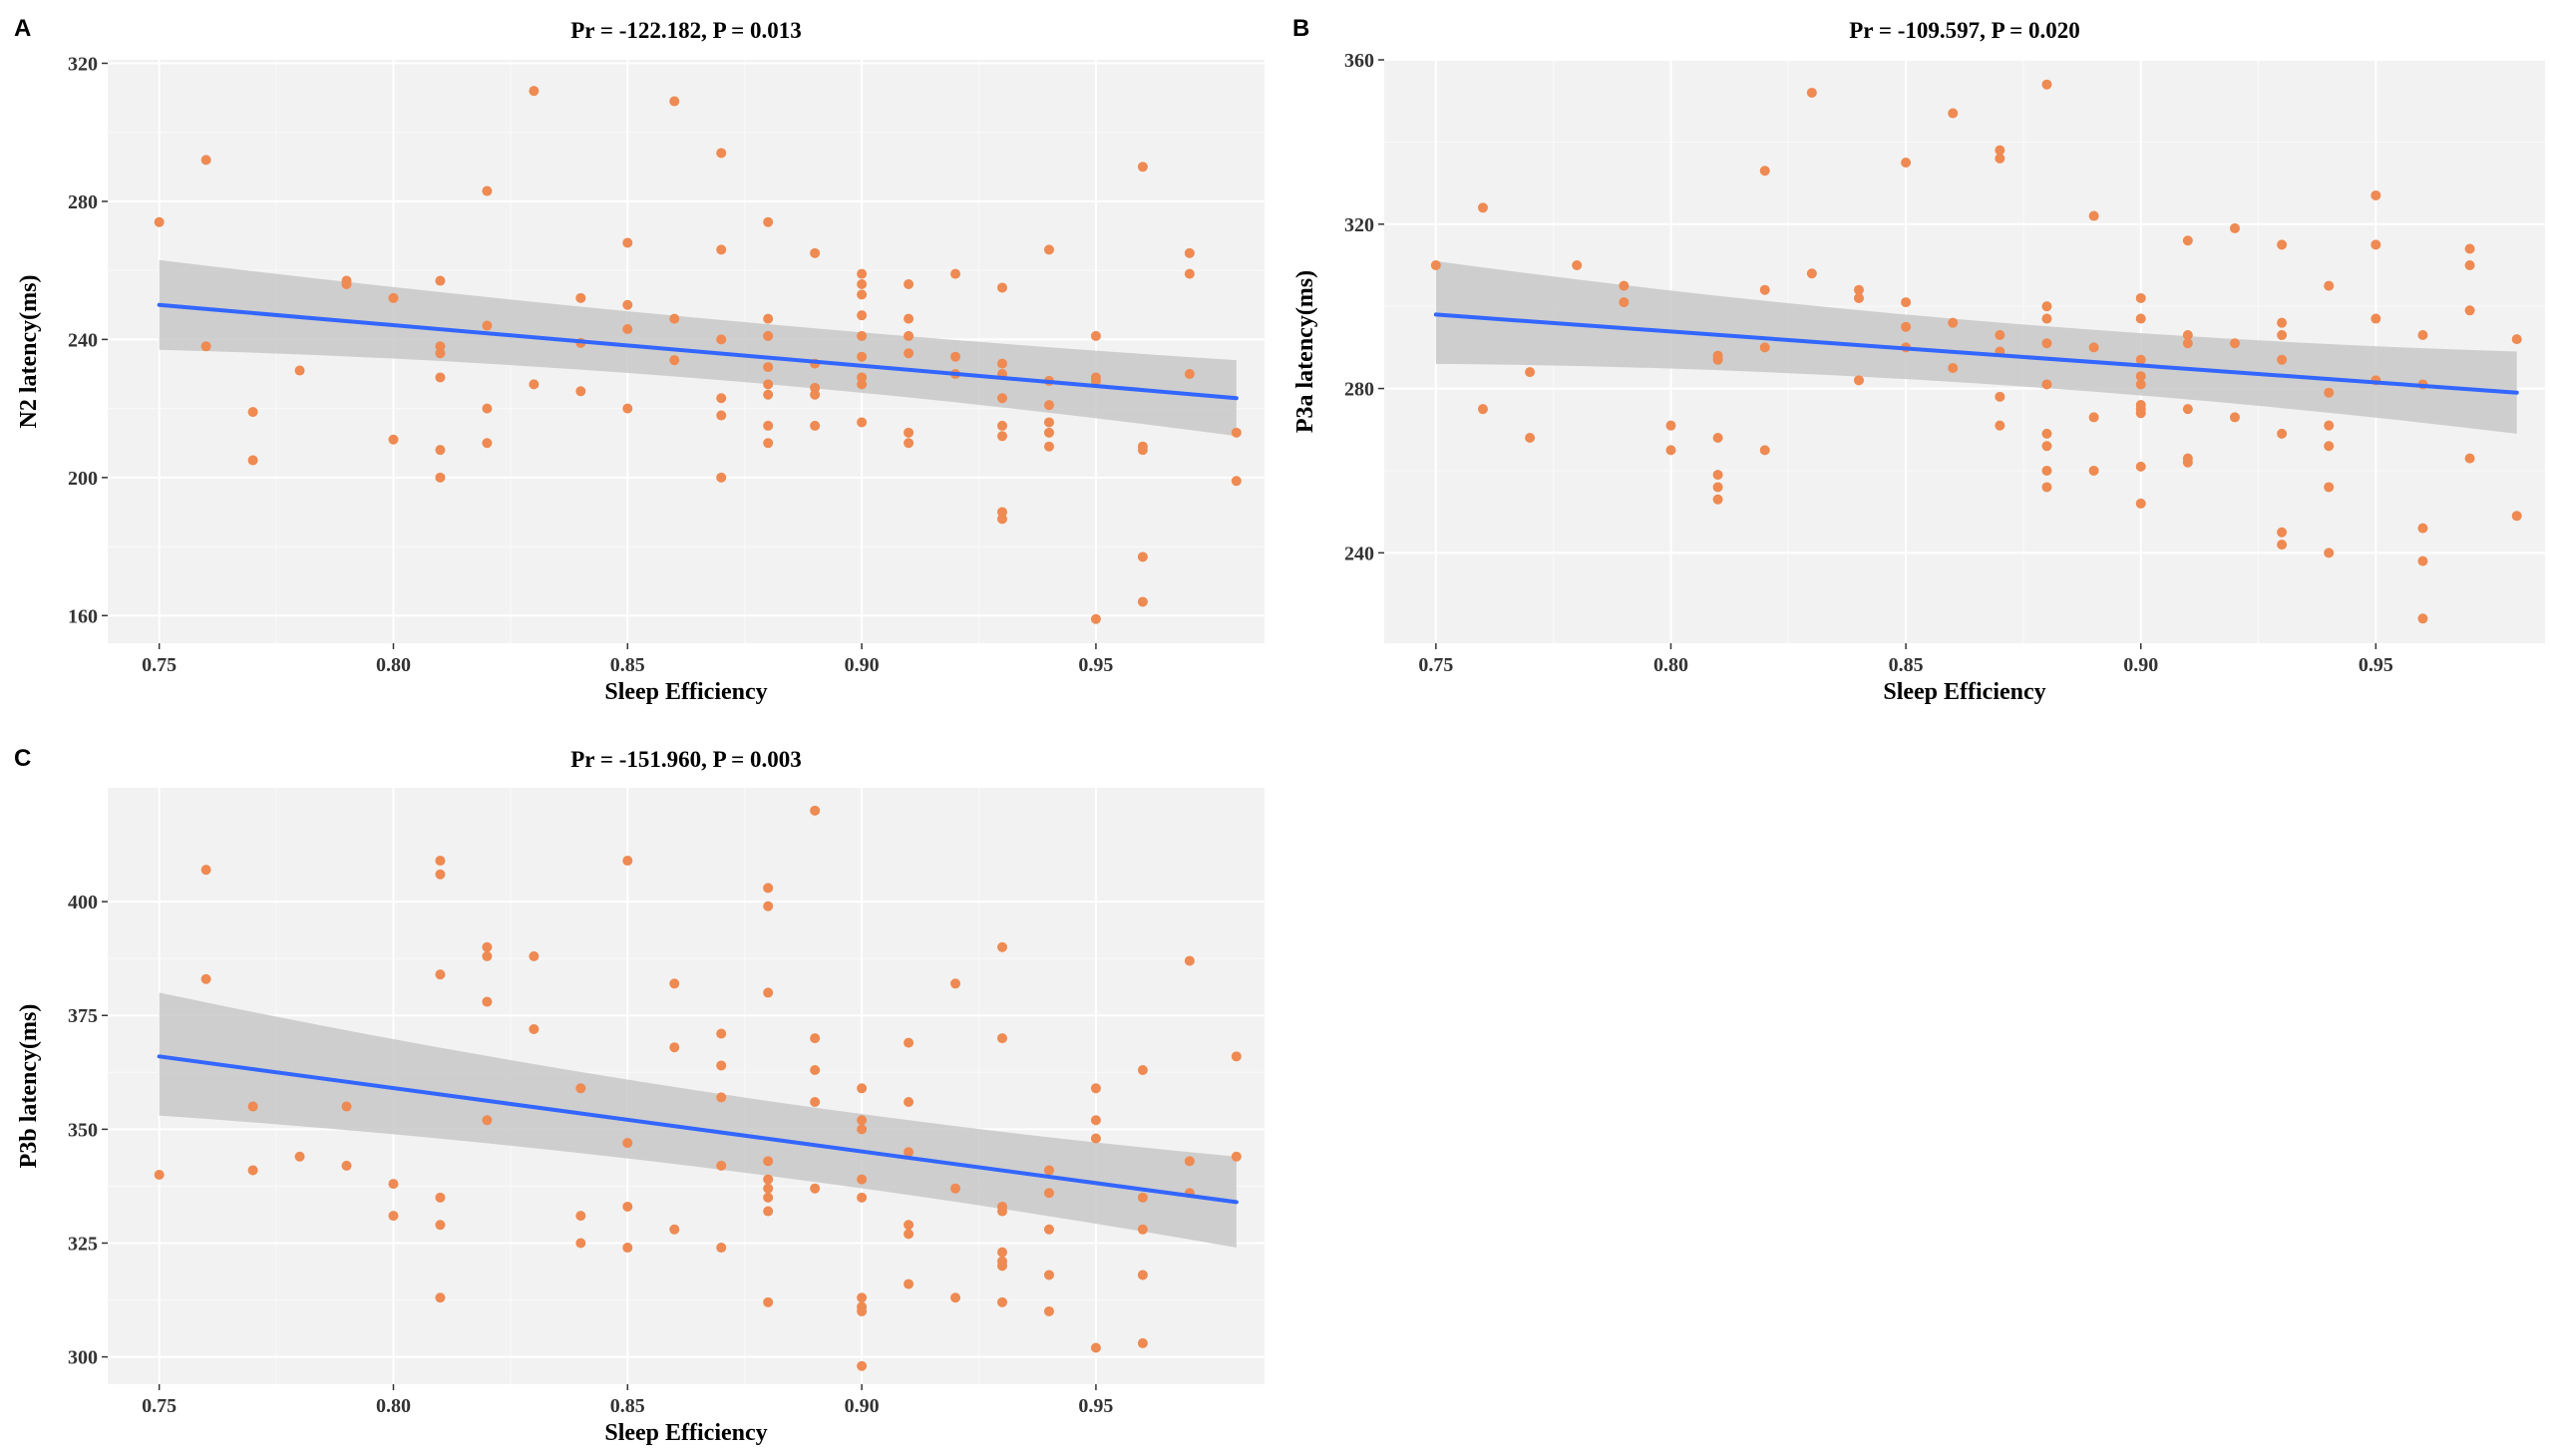  What do you see at coordinates (686, 759) in the screenshot?
I see `chart-title: Pr = -151.960, P = 0.003` at bounding box center [686, 759].